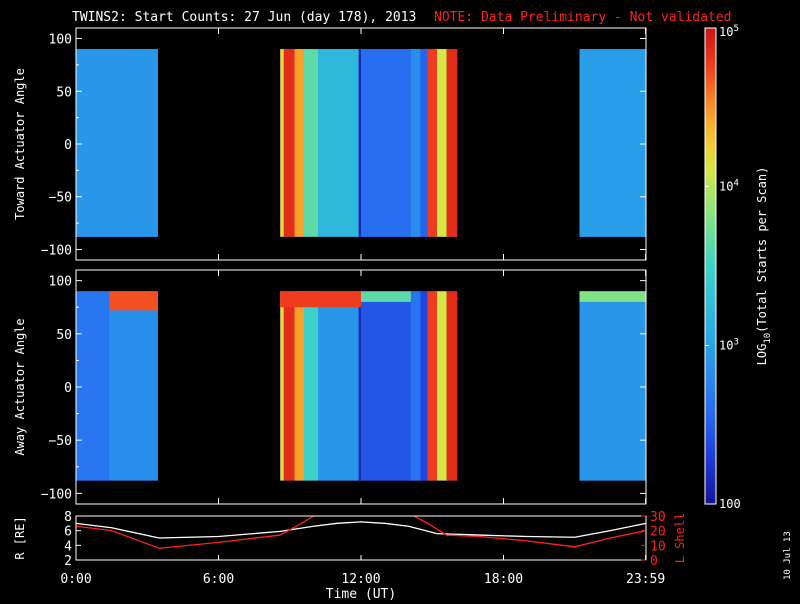 The width and height of the screenshot is (800, 604). Describe the element at coordinates (735, 29) in the screenshot. I see `colorbar-tick-exponent: 5` at that location.